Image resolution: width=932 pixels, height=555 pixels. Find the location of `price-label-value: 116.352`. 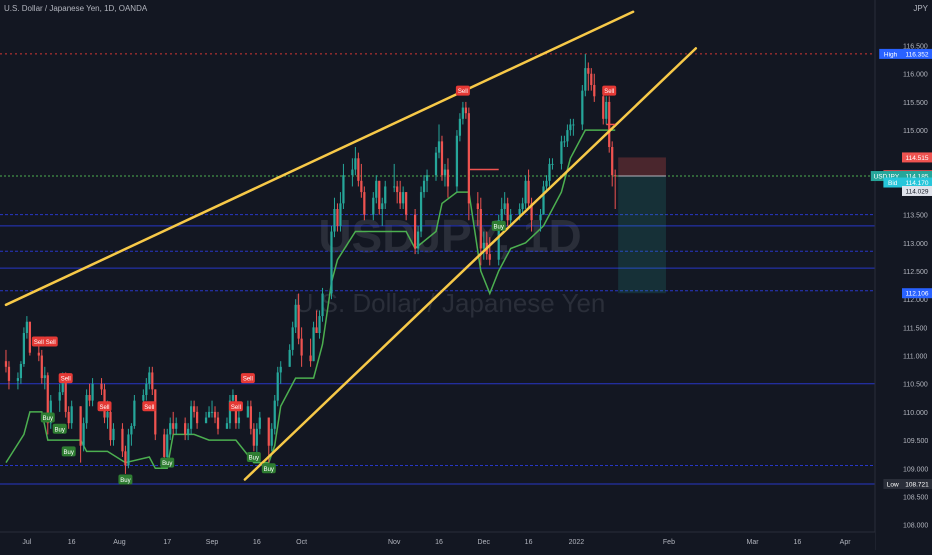

price-label-value: 116.352 is located at coordinates (916, 54).